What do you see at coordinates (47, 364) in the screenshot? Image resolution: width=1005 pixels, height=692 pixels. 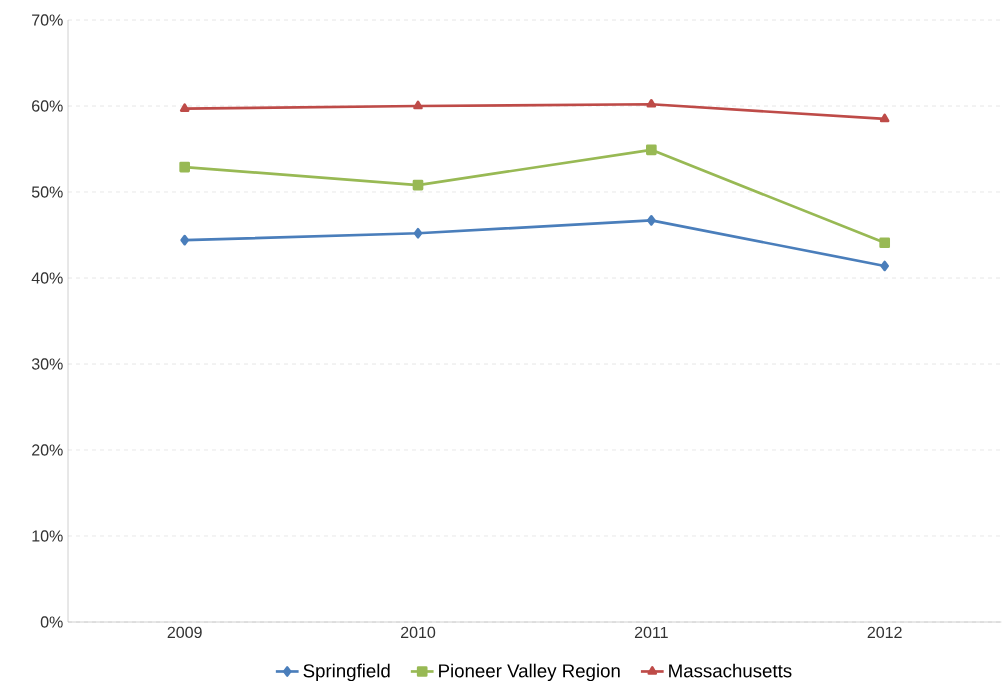 I see `y-tick-label: 30%` at bounding box center [47, 364].